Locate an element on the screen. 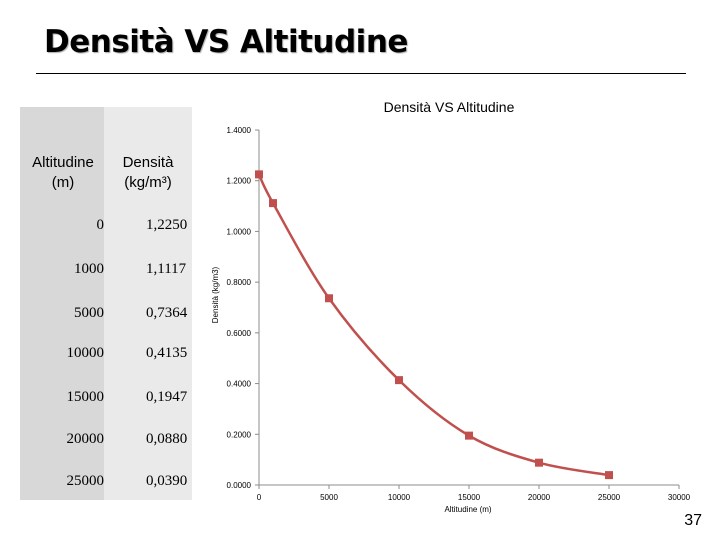 The width and height of the screenshot is (720, 540). y-tick-label: 0.6000 is located at coordinates (239, 333).